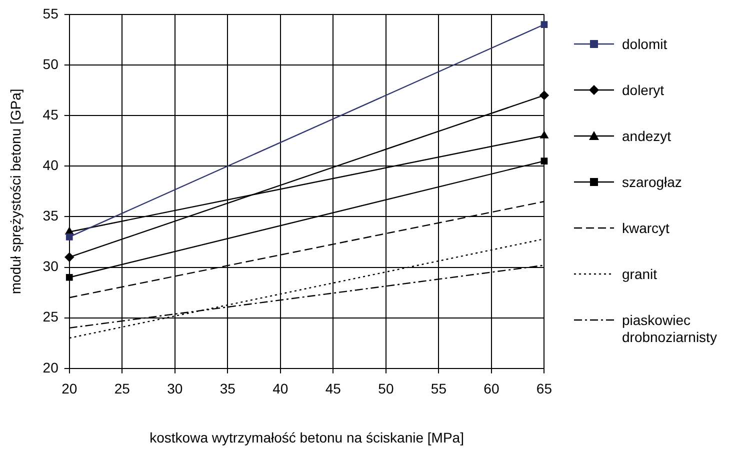 This screenshot has width=752, height=461. What do you see at coordinates (50, 266) in the screenshot?
I see `y-tick-label: 30` at bounding box center [50, 266].